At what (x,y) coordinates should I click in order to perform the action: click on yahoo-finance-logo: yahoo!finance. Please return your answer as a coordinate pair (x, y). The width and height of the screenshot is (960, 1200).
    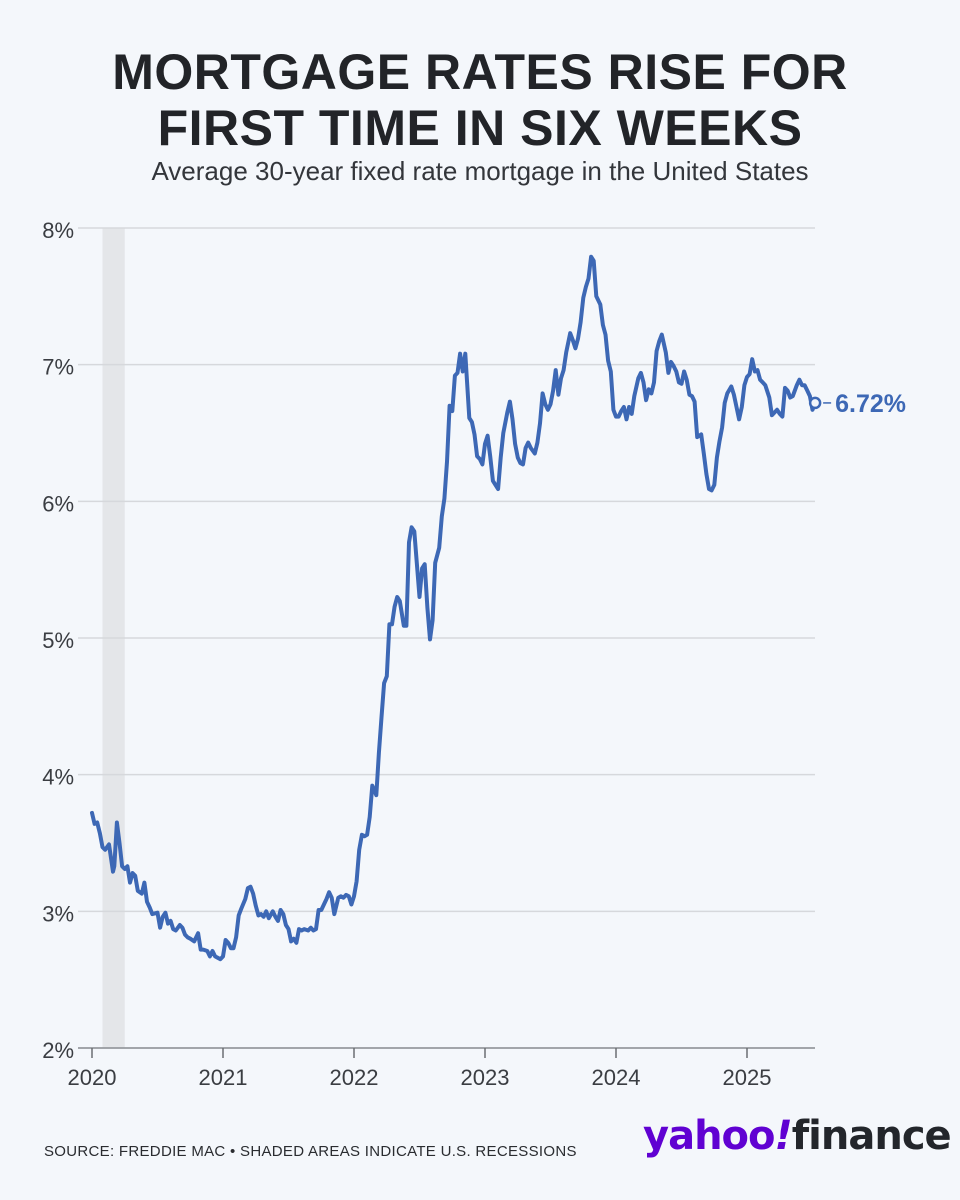
    Looking at the image, I should click on (797, 1138).